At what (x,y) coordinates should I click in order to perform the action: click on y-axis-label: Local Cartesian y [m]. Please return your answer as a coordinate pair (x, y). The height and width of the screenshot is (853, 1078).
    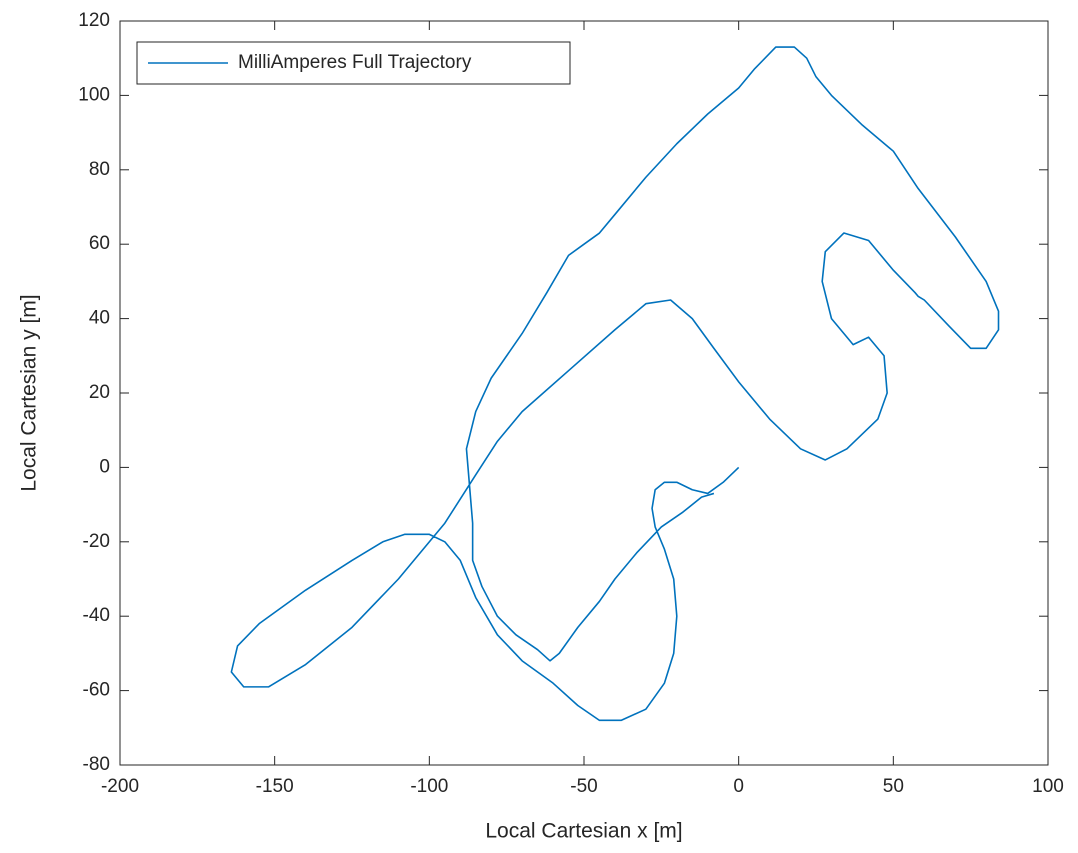
    Looking at the image, I should click on (29, 392).